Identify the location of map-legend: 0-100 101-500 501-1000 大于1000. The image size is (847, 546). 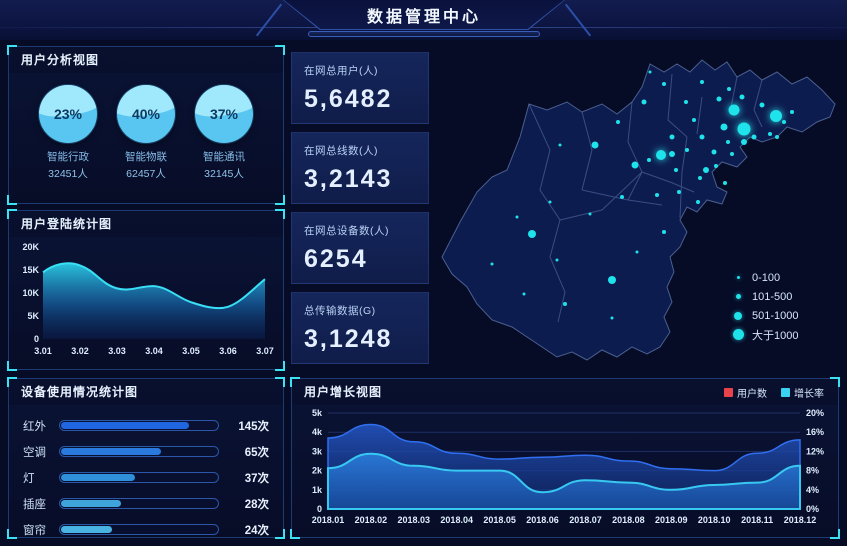
(765, 306).